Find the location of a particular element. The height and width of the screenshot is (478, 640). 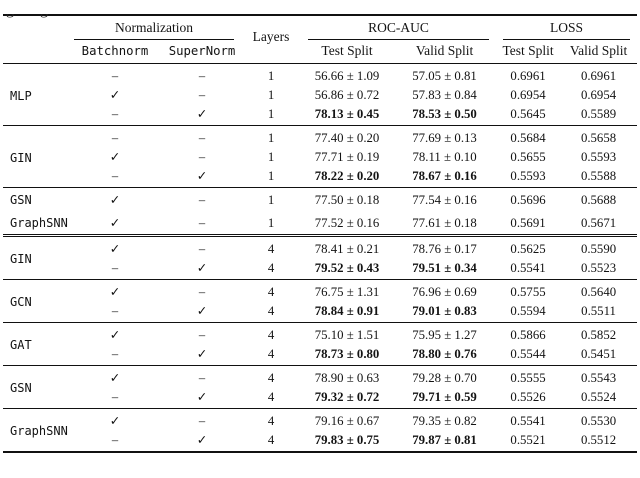

cell-loss-test: 0.5655 is located at coordinates (528, 156).